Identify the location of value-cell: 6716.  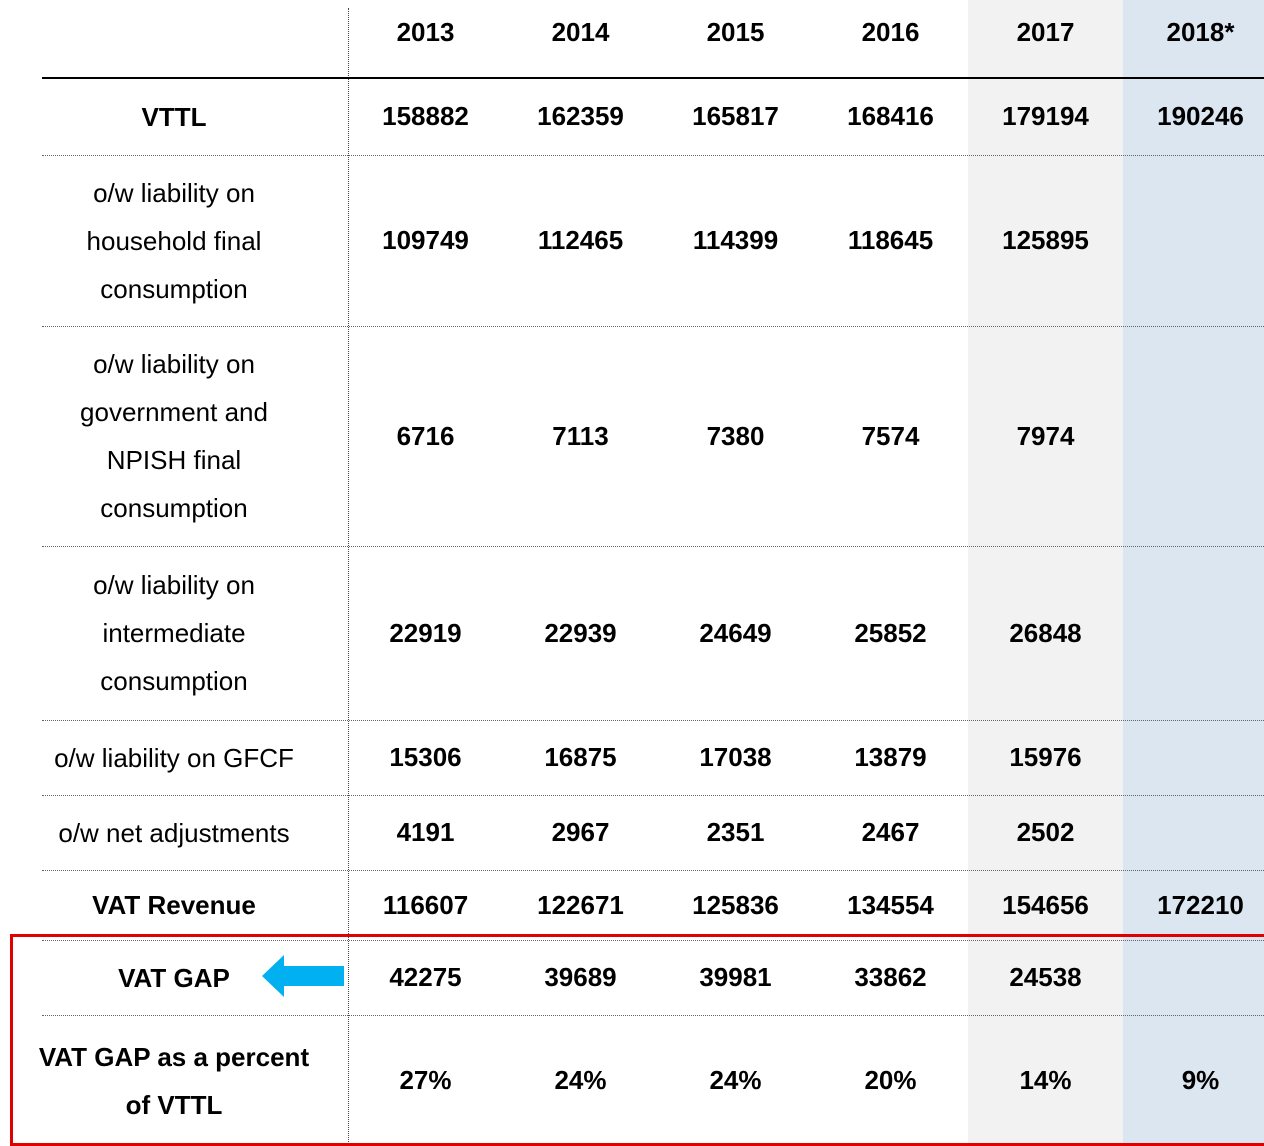
(425, 435).